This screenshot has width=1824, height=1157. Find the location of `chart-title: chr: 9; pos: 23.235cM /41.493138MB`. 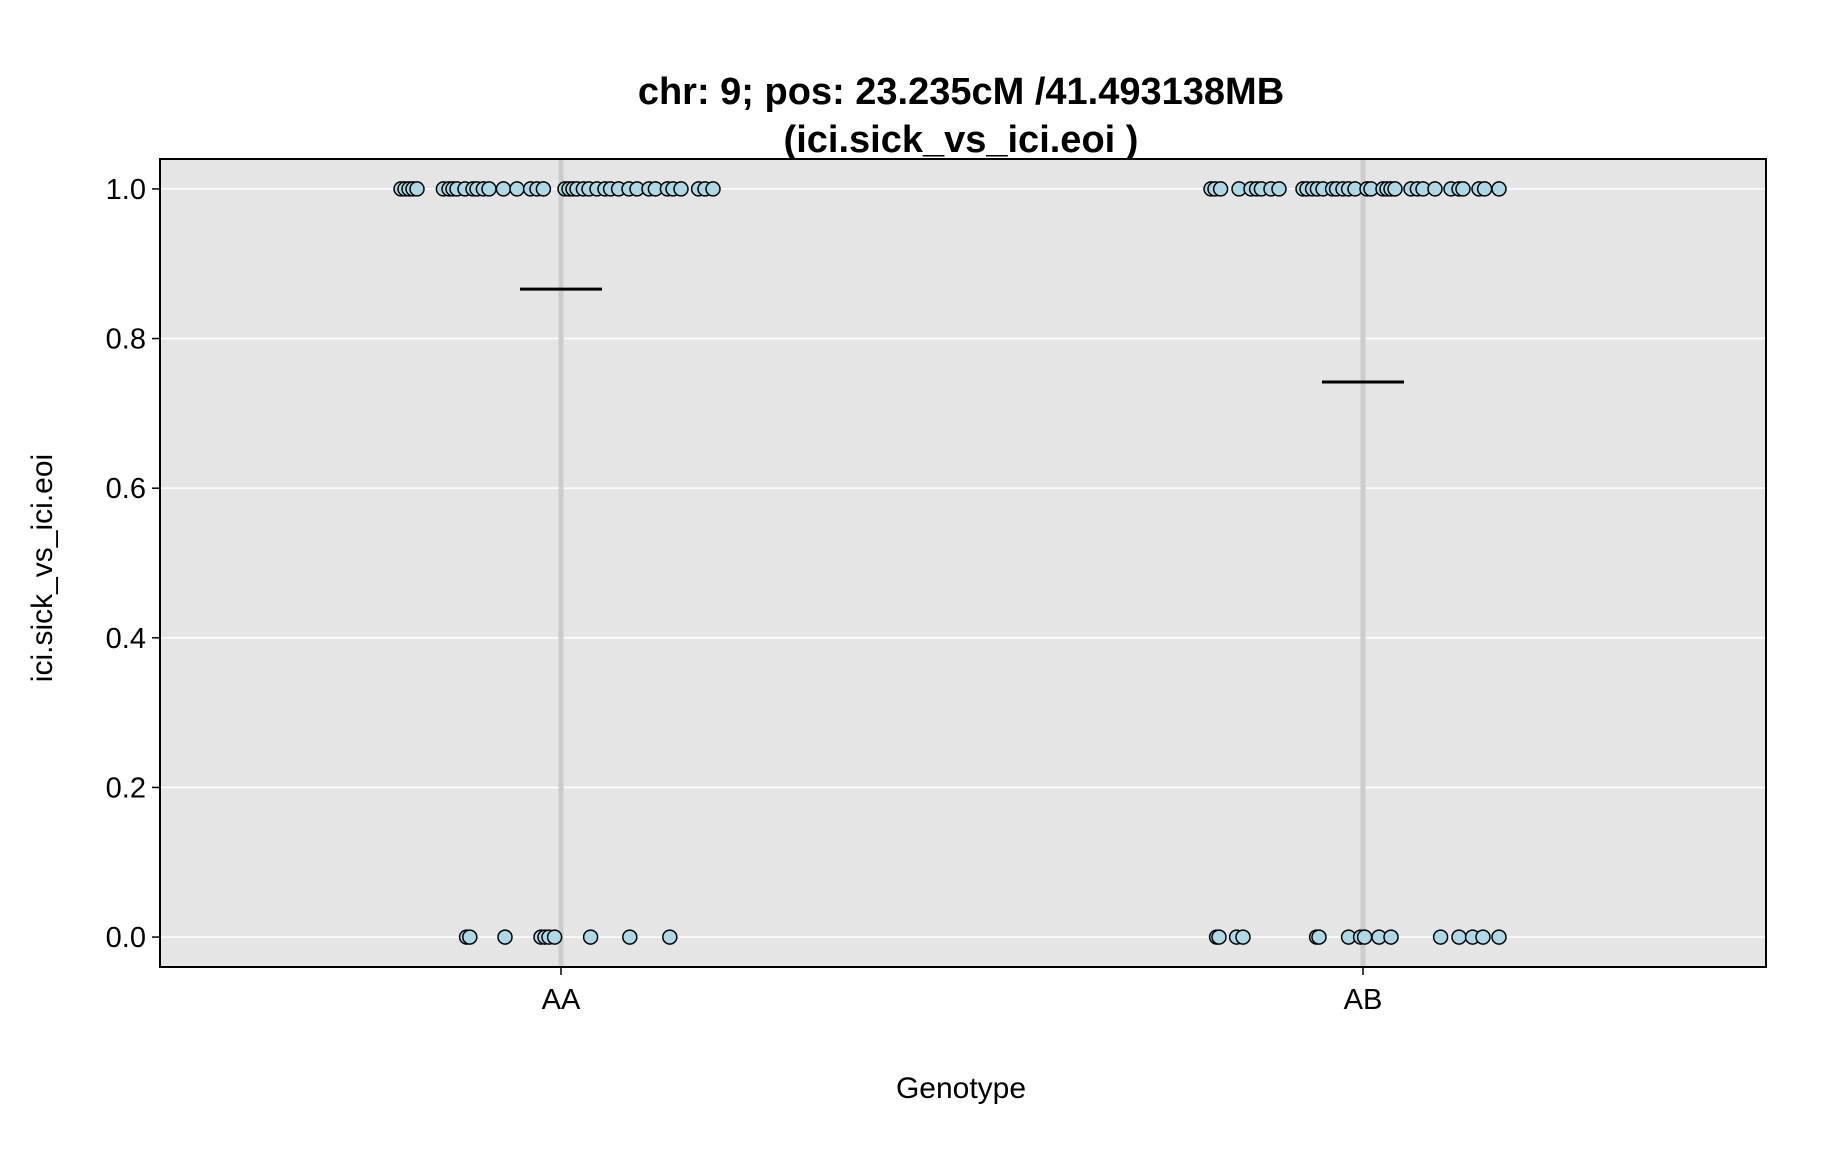

chart-title: chr: 9; pos: 23.235cM /41.493138MB is located at coordinates (961, 92).